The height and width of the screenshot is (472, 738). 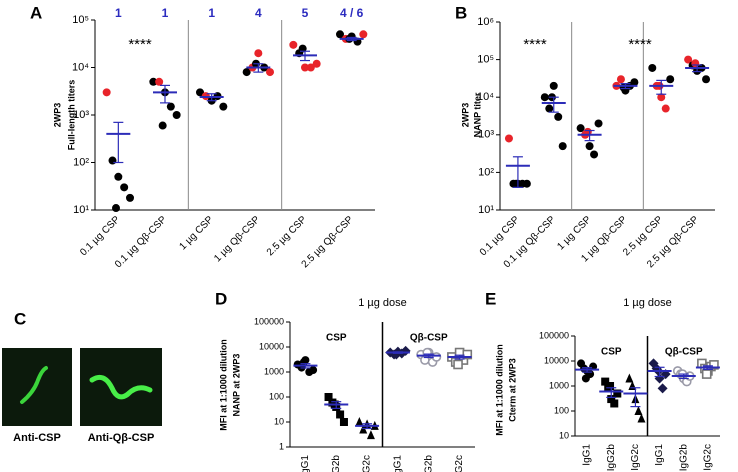 What do you see at coordinates (287, 236) in the screenshot?
I see `x-tick-label: 2.5 µg CSP` at bounding box center [287, 236].